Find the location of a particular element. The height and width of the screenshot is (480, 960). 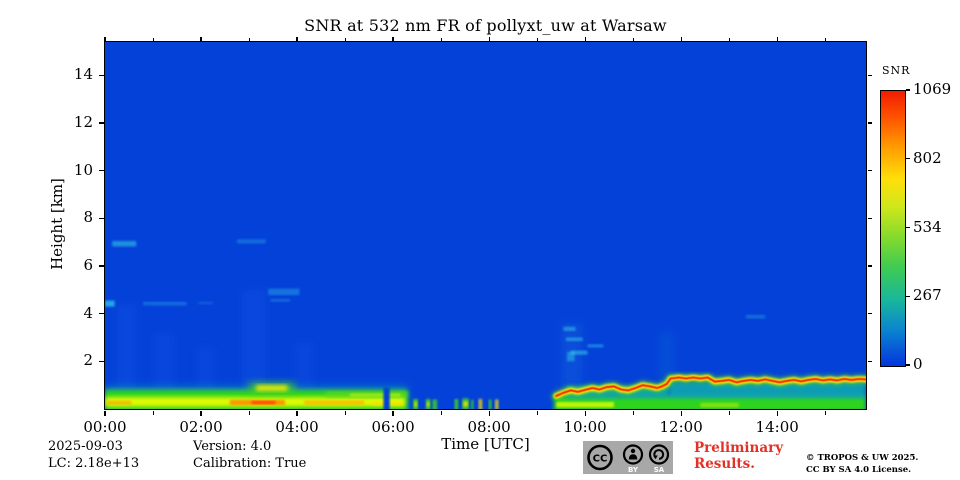

x-tick-label: 14:00 is located at coordinates (777, 427).